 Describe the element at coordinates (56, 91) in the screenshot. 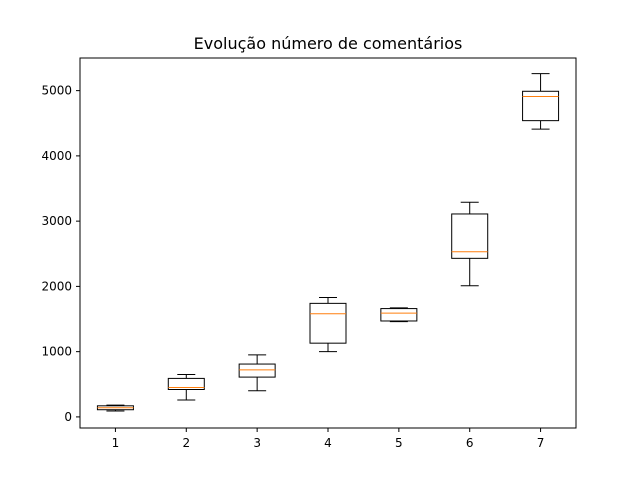

I see `y-tick-label: 5000` at that location.